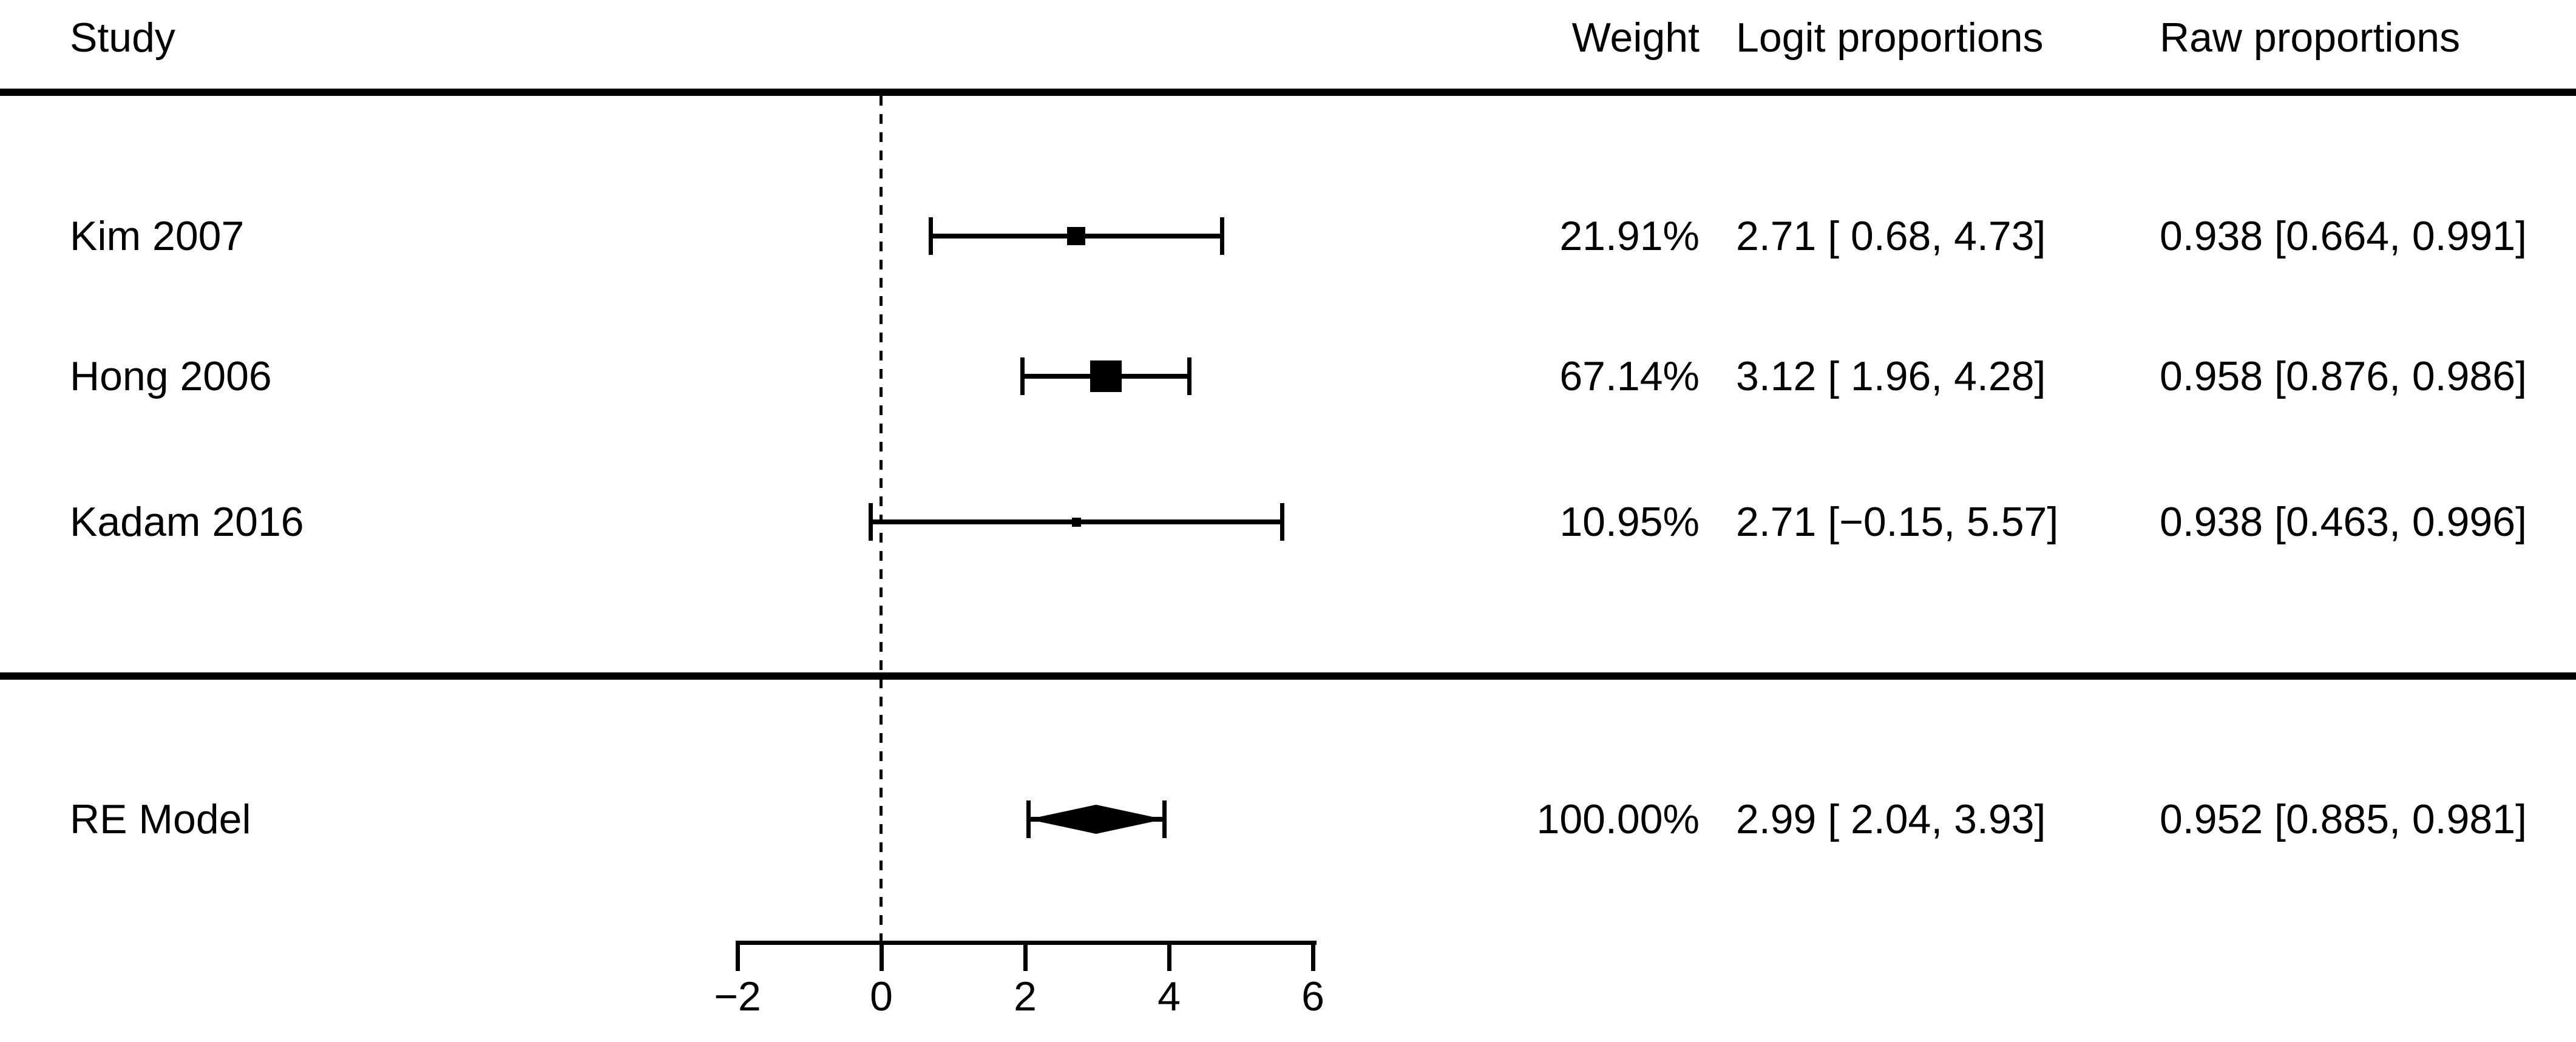 The height and width of the screenshot is (1042, 2576). I want to click on weight-value: 67.14%, so click(1630, 376).